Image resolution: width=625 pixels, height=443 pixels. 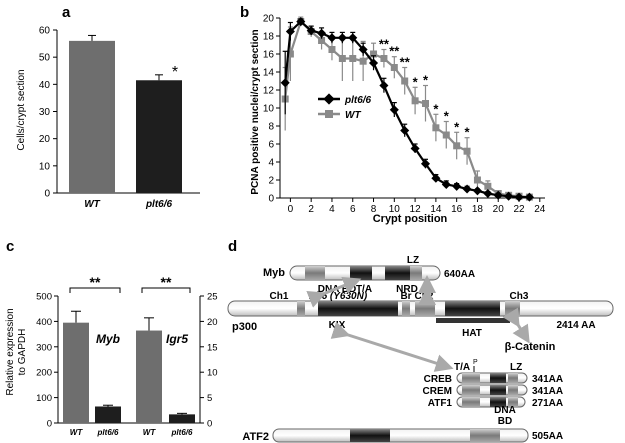 What do you see at coordinates (244, 327) in the screenshot?
I see `p300-label: p300` at bounding box center [244, 327].